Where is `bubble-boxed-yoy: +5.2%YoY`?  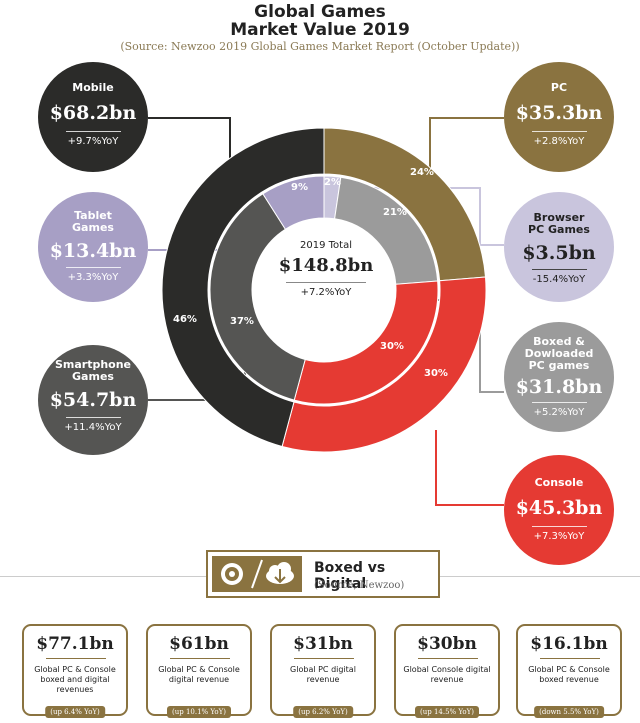 bubble-boxed-yoy: +5.2%YoY is located at coordinates (559, 412).